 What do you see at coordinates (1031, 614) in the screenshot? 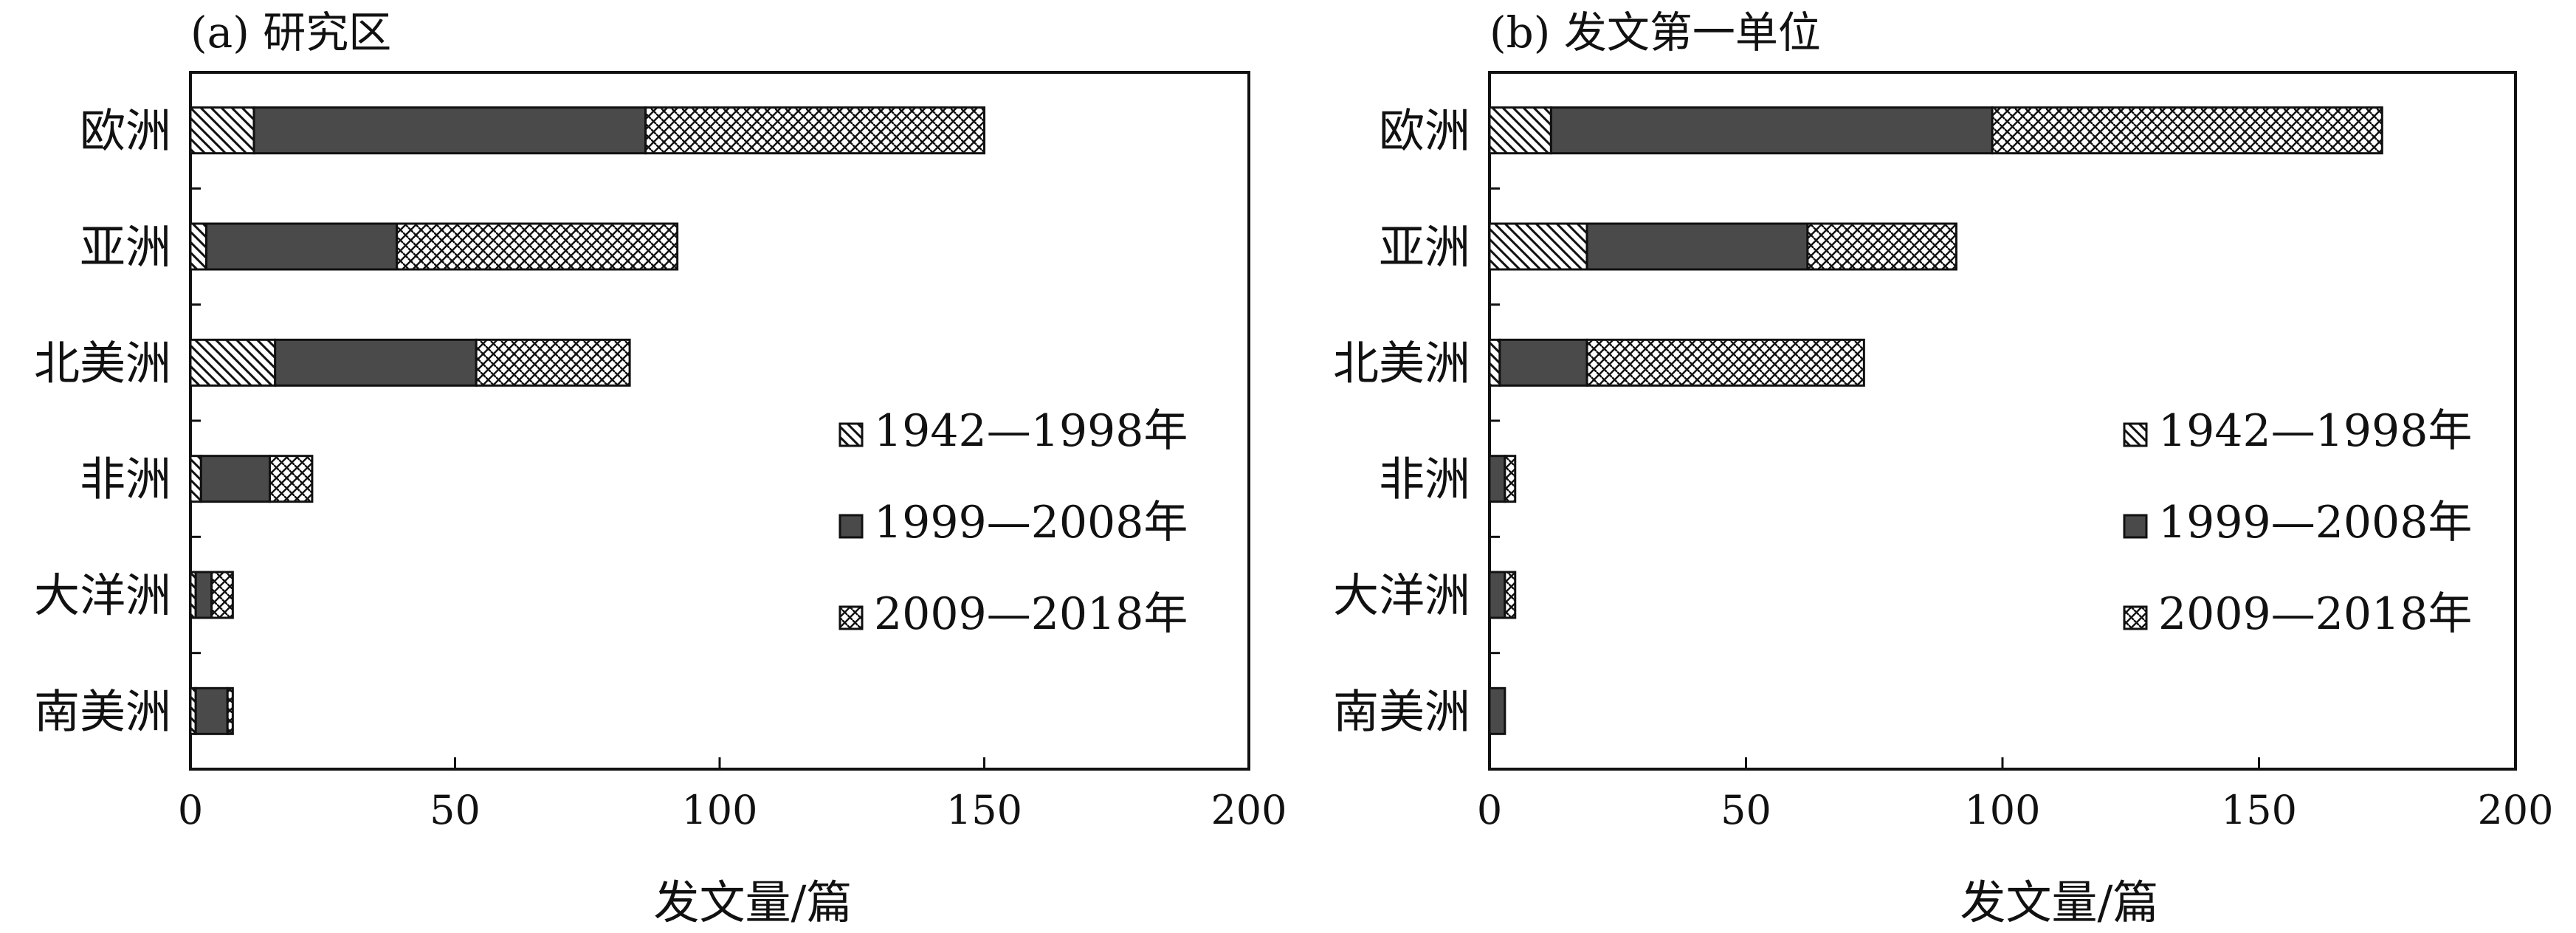
I see `panel-a-legend-label: 2009—2018年` at bounding box center [1031, 614].